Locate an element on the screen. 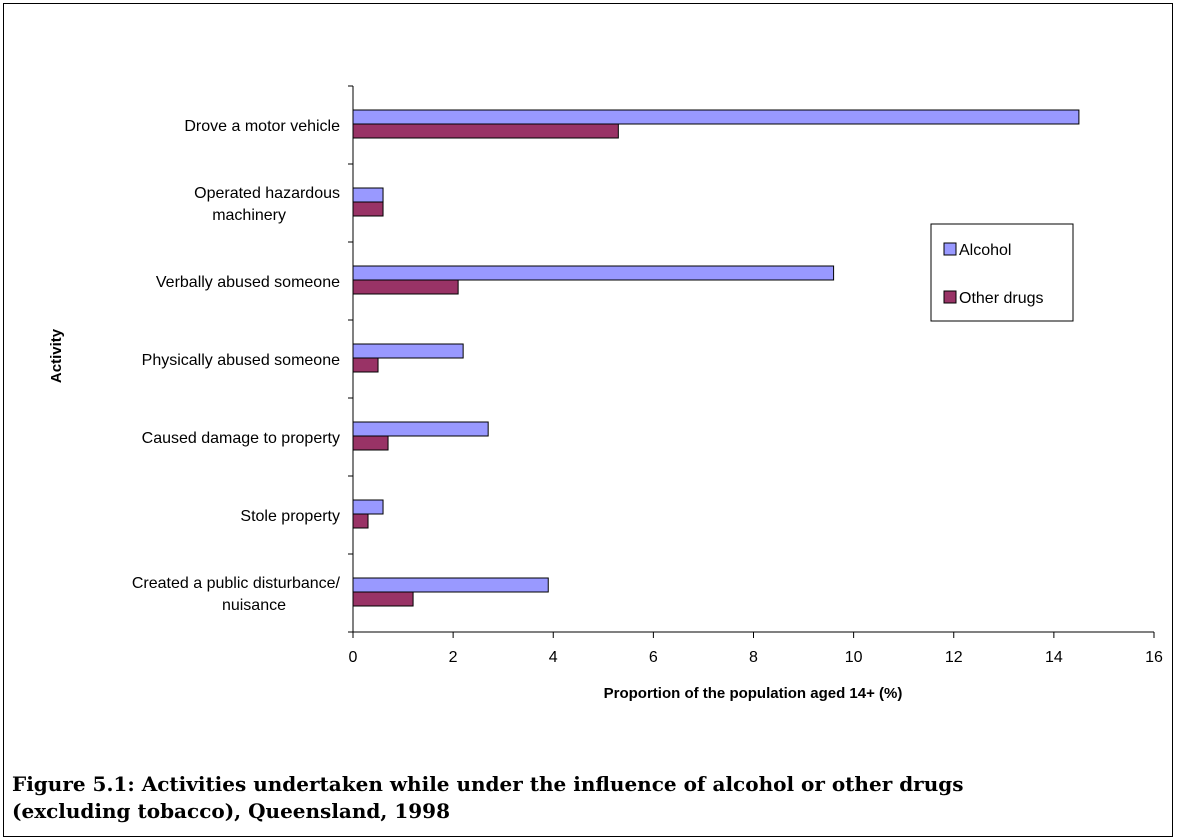  x-tick-label-6: 12 is located at coordinates (954, 657).